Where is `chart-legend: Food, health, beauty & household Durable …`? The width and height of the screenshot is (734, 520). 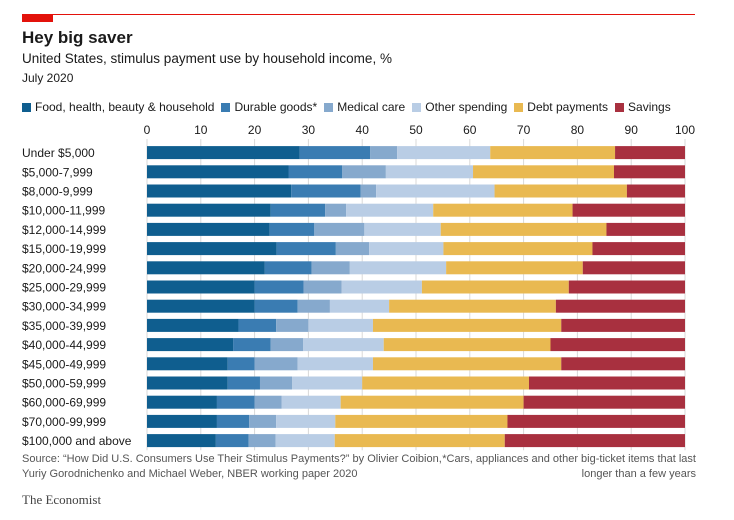 chart-legend: Food, health, beauty & household Durable … is located at coordinates (350, 107).